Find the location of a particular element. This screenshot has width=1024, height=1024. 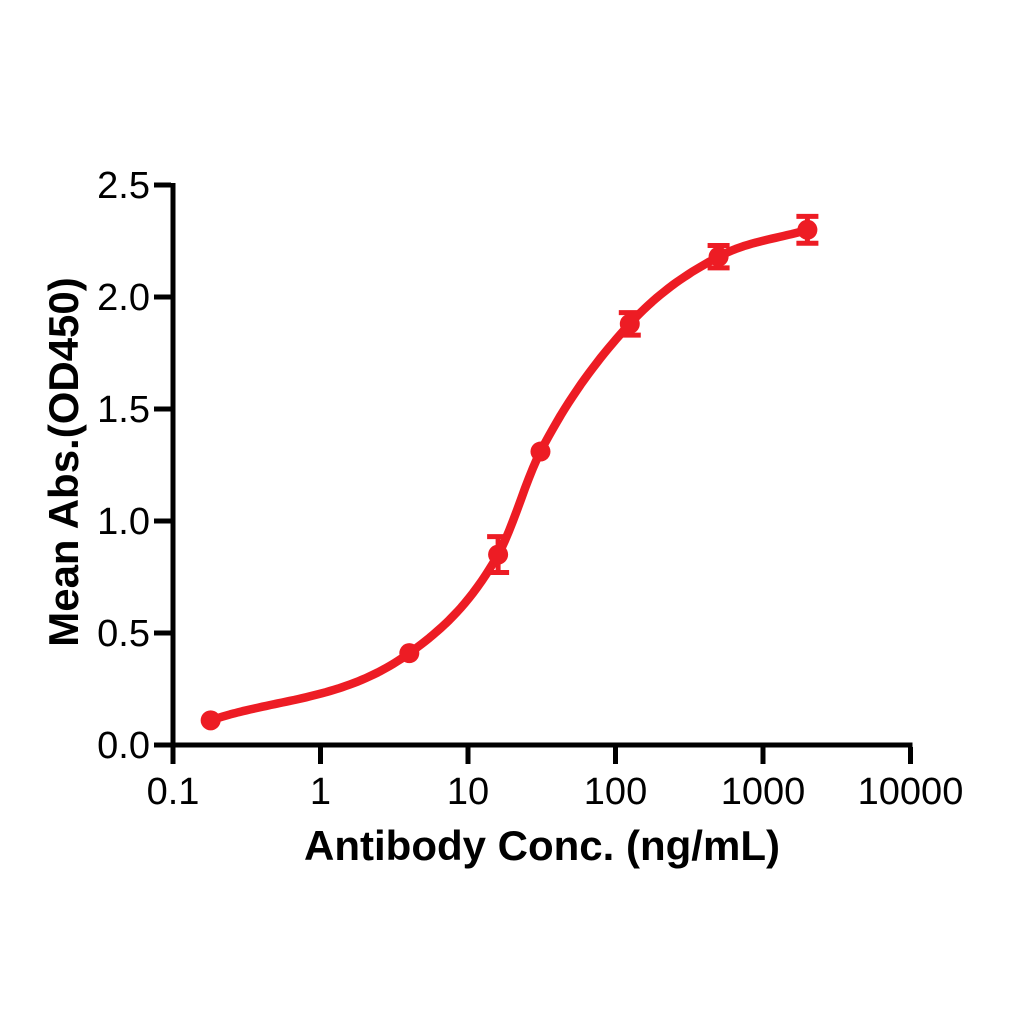

x-tick-label: 100 is located at coordinates (615, 792).